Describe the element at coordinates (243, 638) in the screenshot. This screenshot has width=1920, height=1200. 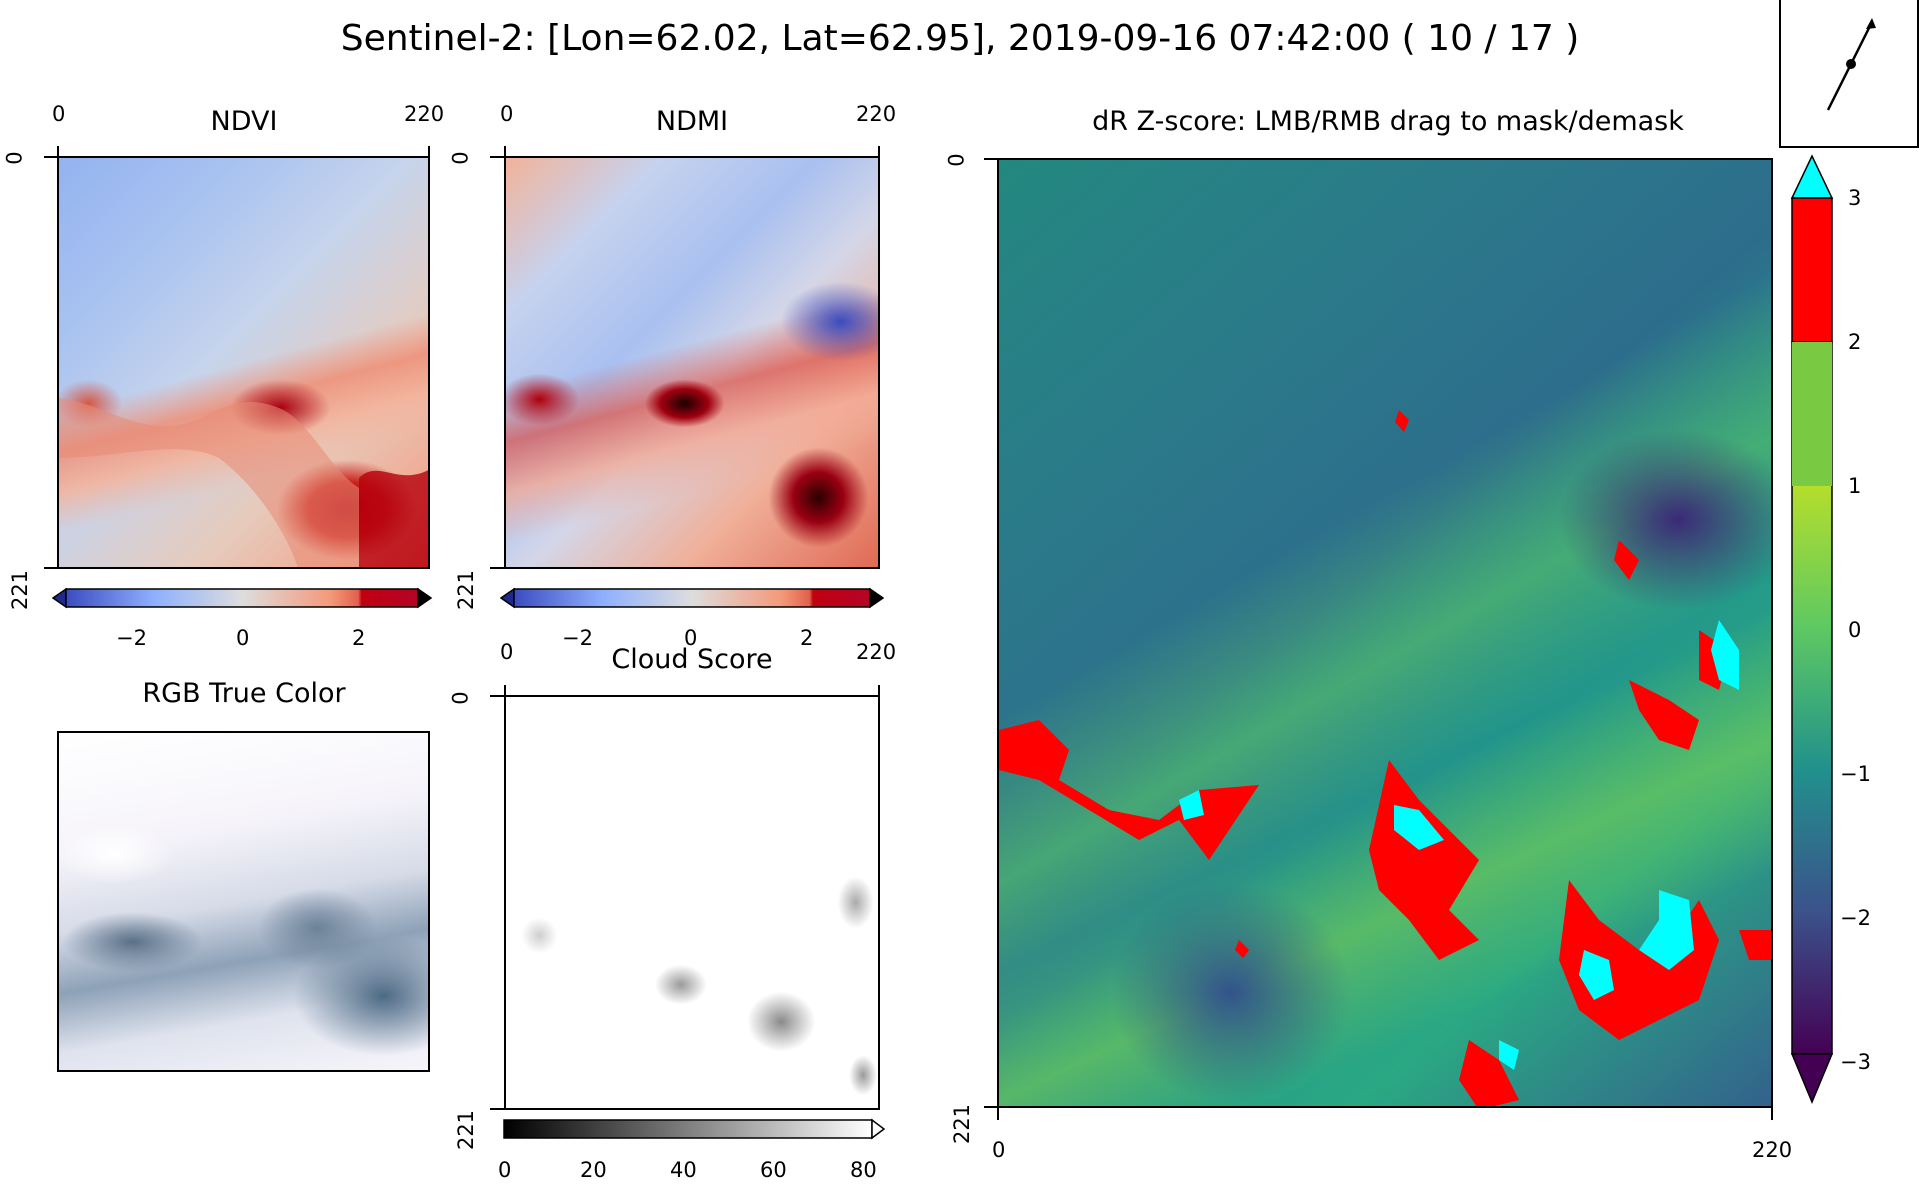
I see `ndvi-cbar-tick-0: 0` at that location.